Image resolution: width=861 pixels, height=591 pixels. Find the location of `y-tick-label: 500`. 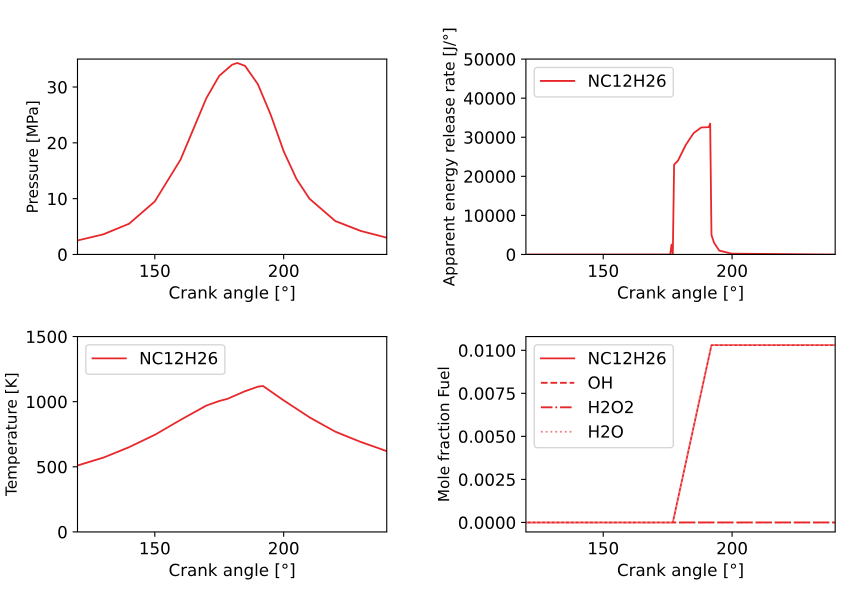

y-tick-label: 500 is located at coordinates (52, 467).